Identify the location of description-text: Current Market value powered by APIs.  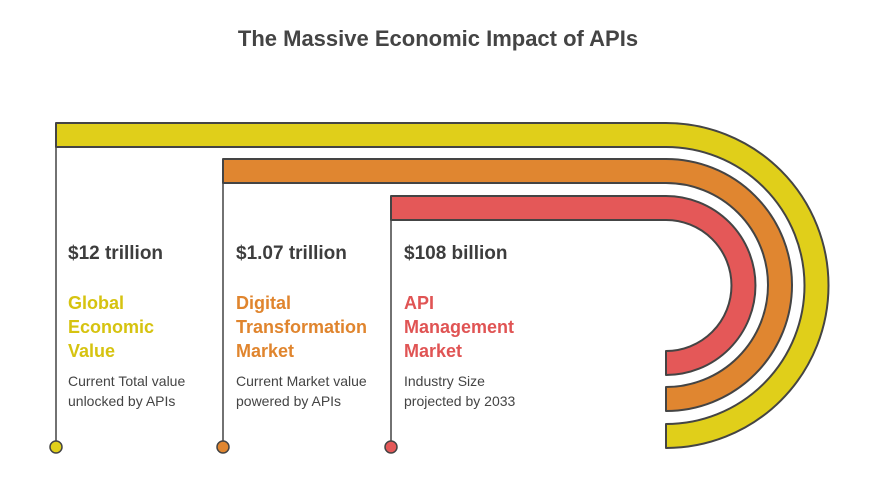
(321, 391).